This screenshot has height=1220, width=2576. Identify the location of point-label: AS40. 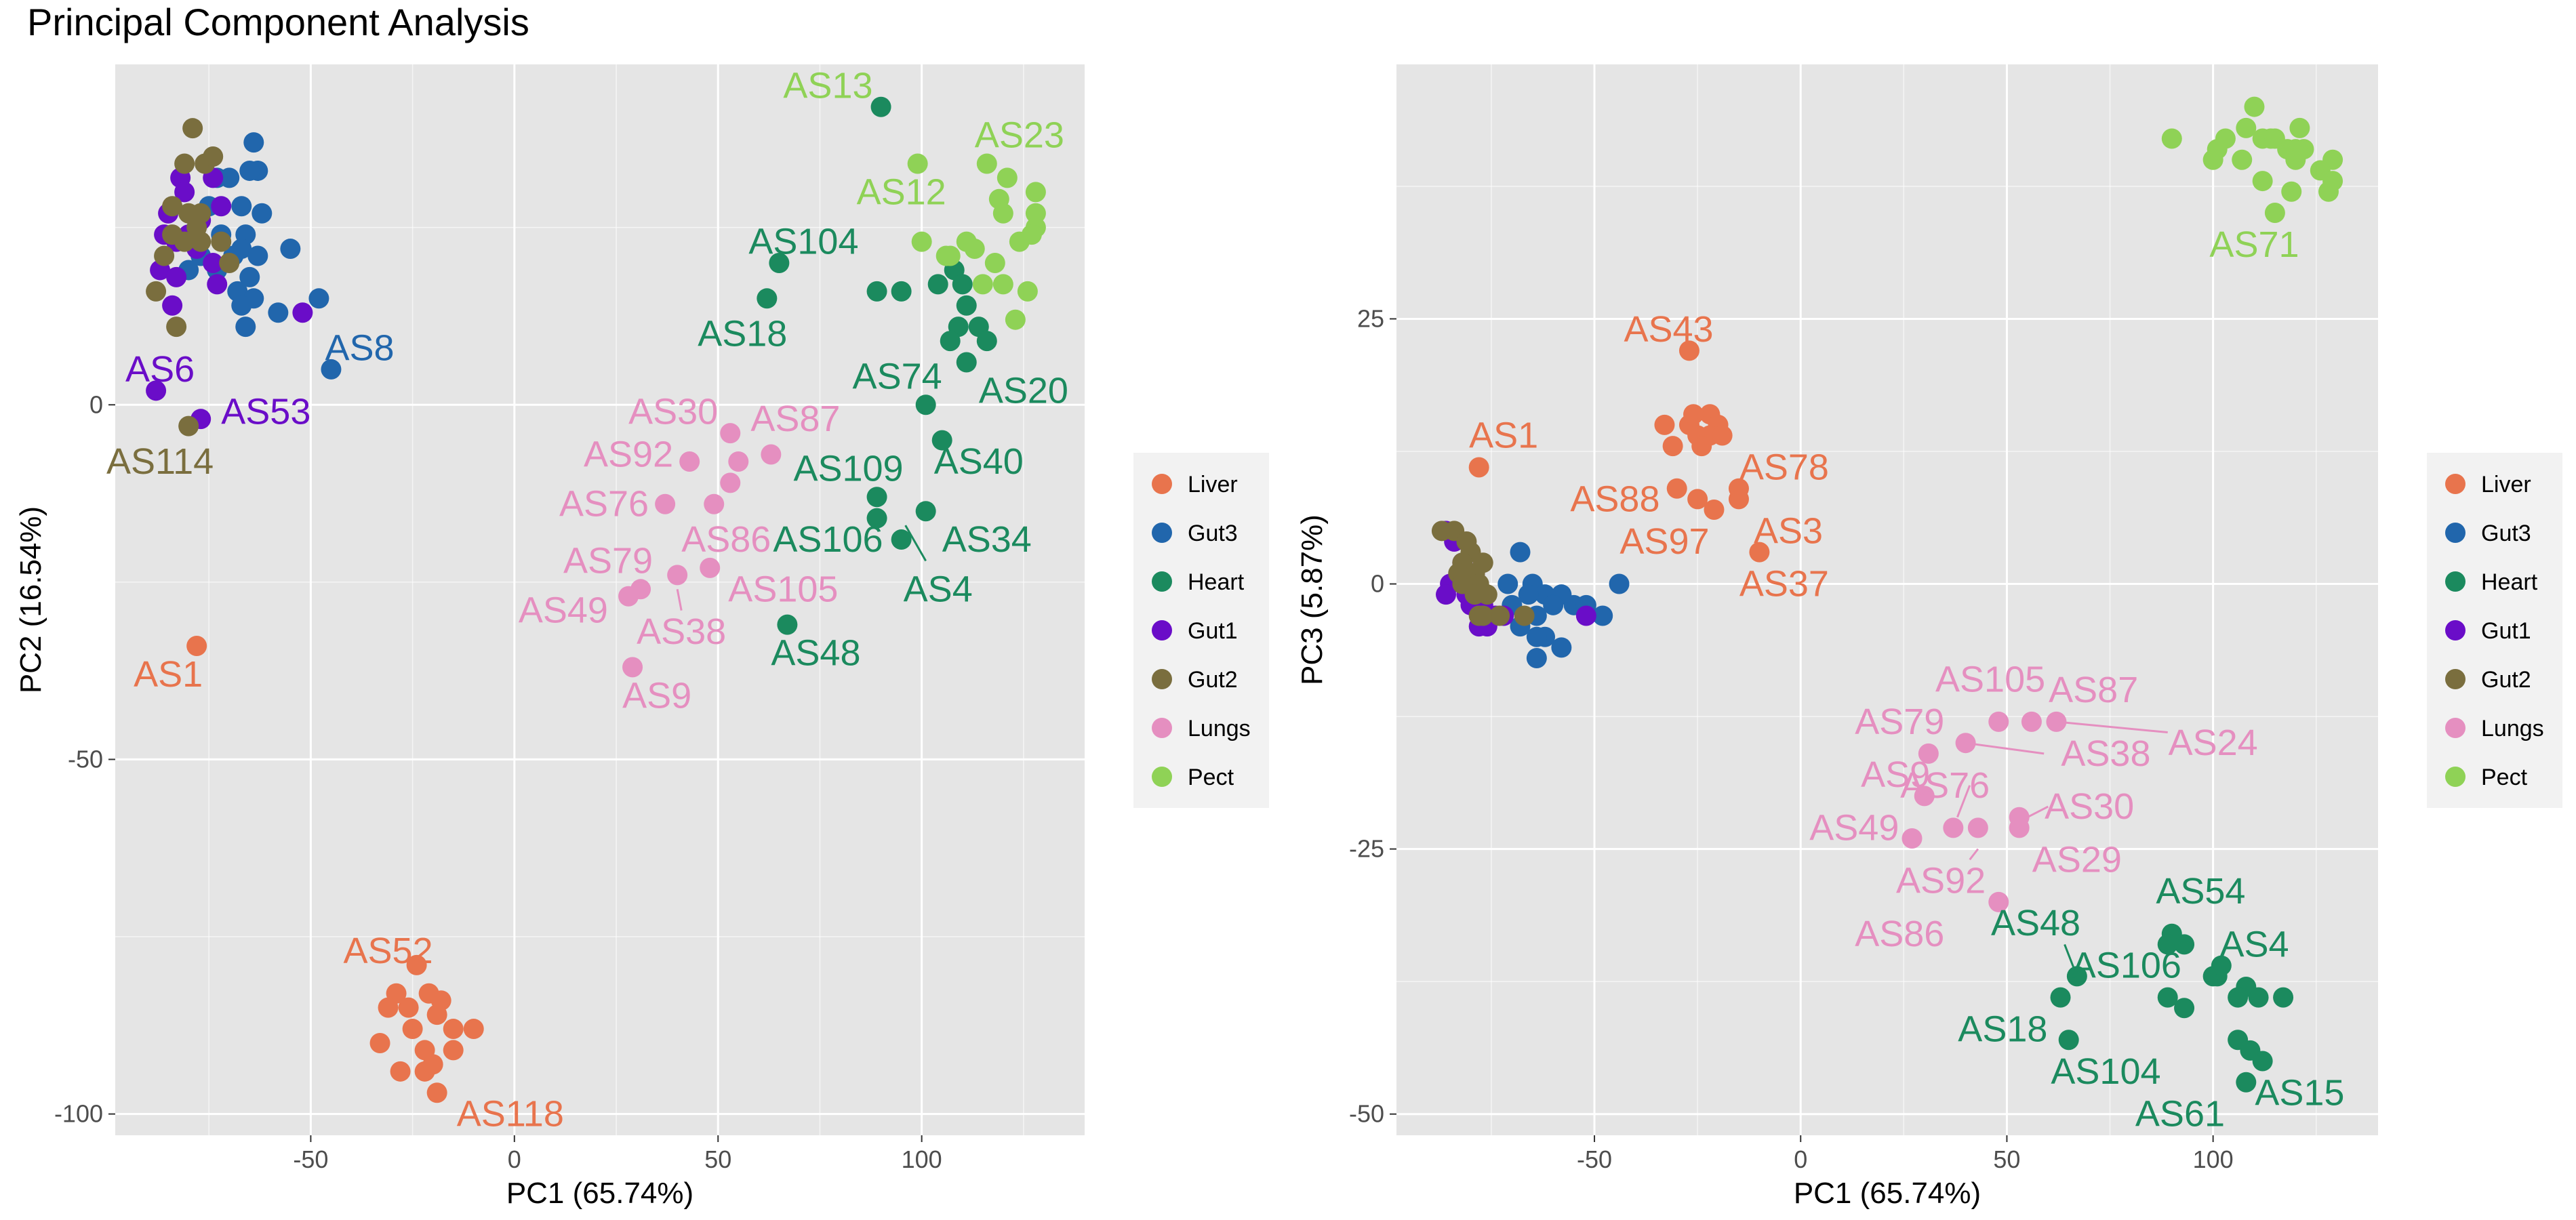
(979, 462).